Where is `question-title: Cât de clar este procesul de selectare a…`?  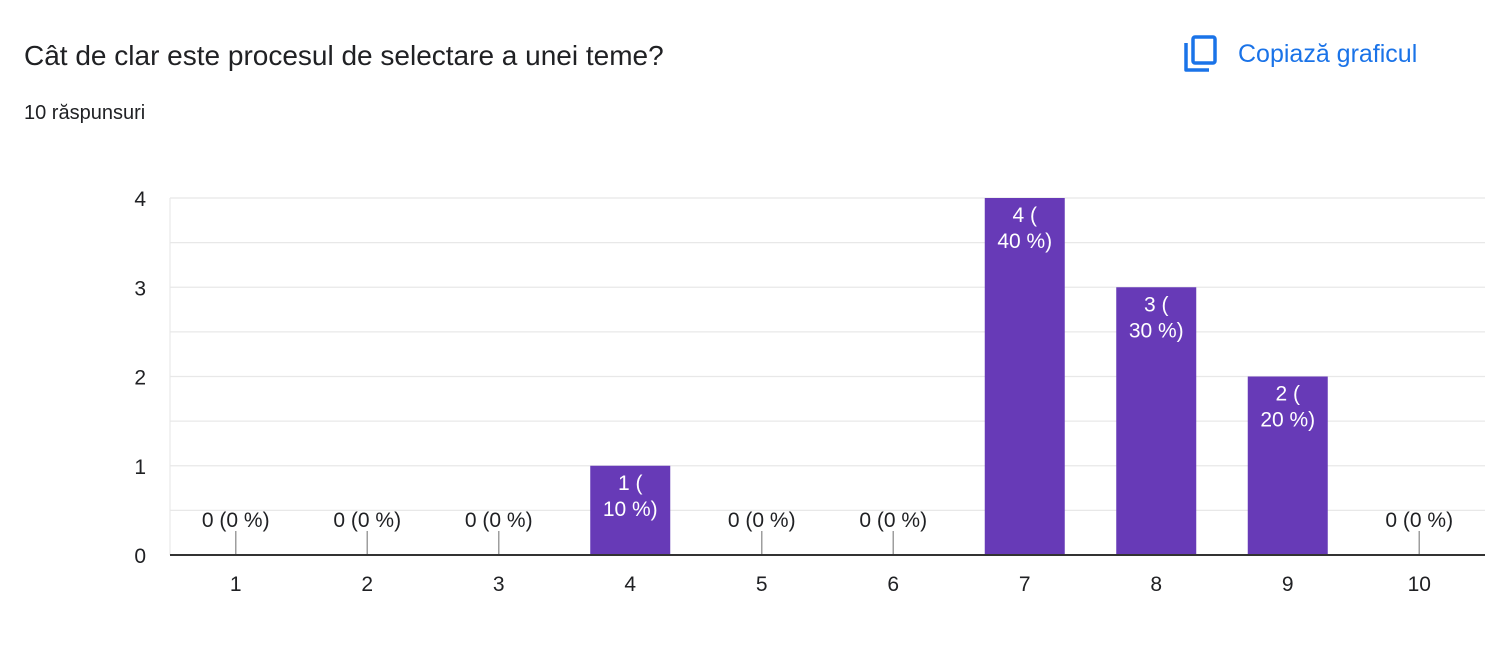 question-title: Cât de clar este procesul de selectare a… is located at coordinates (344, 55).